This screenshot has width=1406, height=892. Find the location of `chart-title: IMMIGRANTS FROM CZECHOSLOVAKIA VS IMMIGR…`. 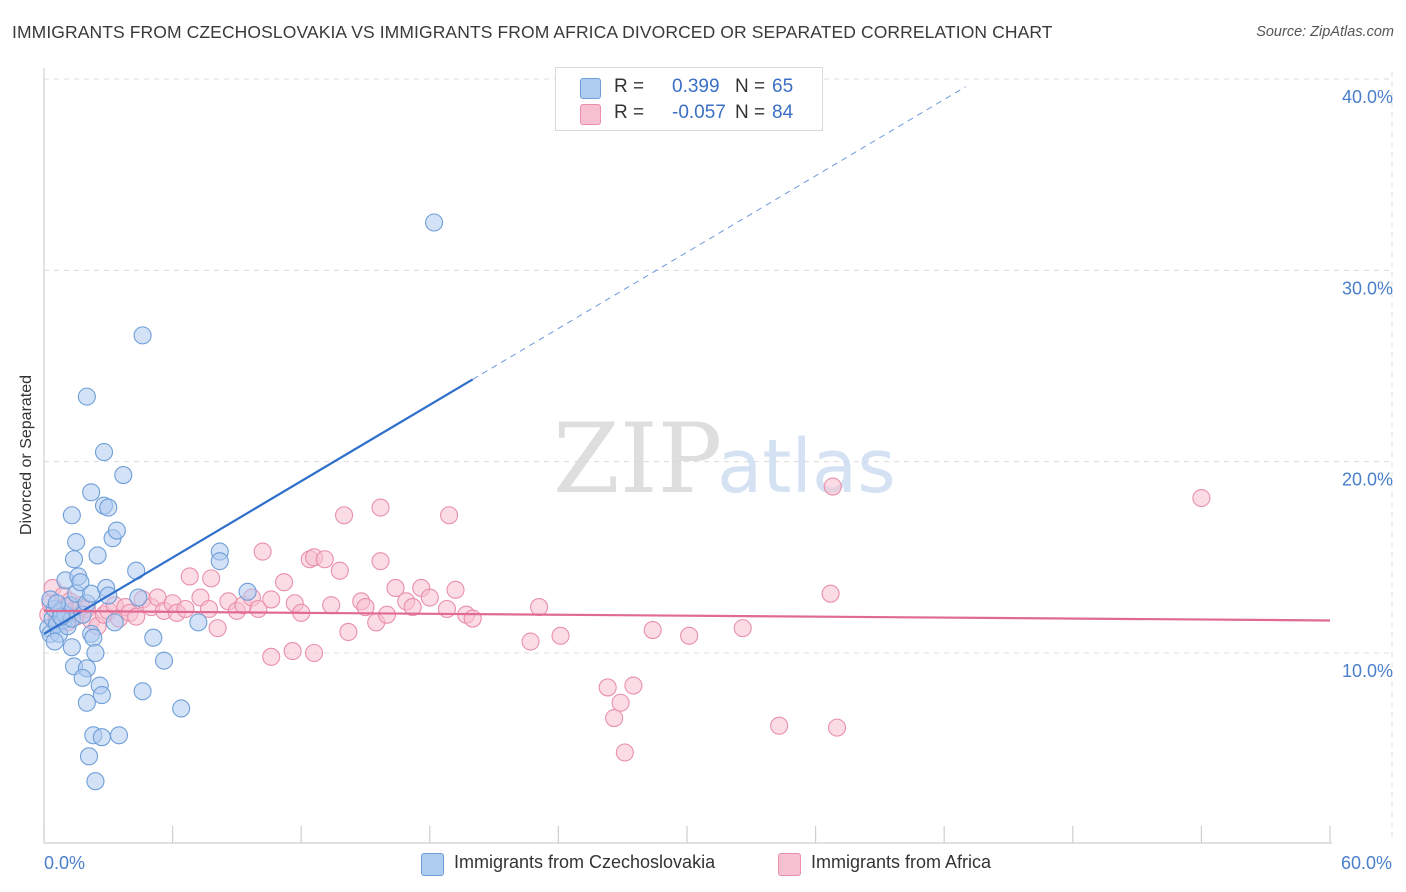

chart-title: IMMIGRANTS FROM CZECHOSLOVAKIA VS IMMIGR… is located at coordinates (532, 32).